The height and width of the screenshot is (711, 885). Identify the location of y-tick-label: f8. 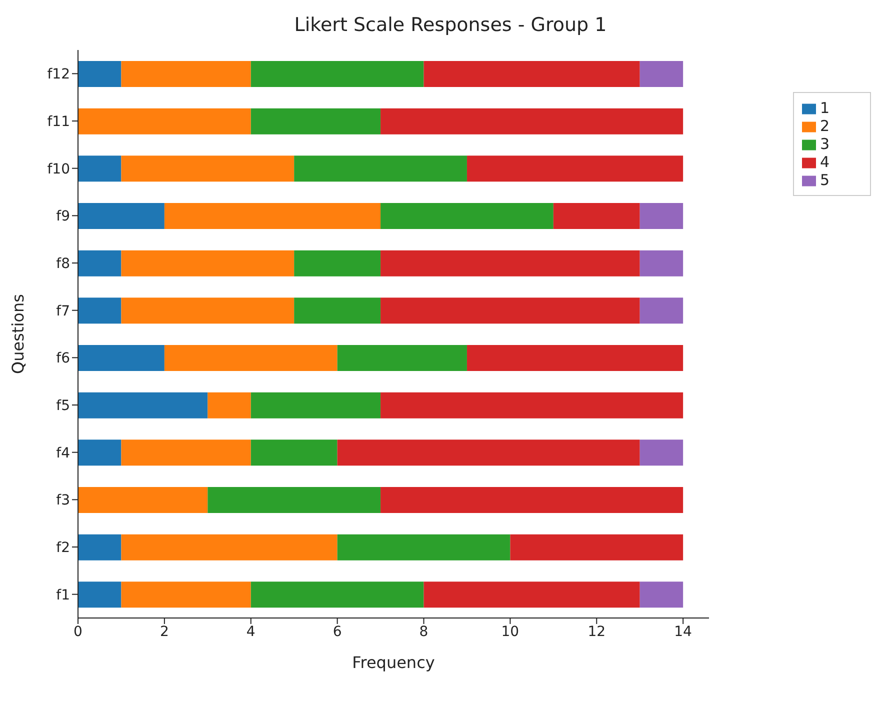
(63, 264).